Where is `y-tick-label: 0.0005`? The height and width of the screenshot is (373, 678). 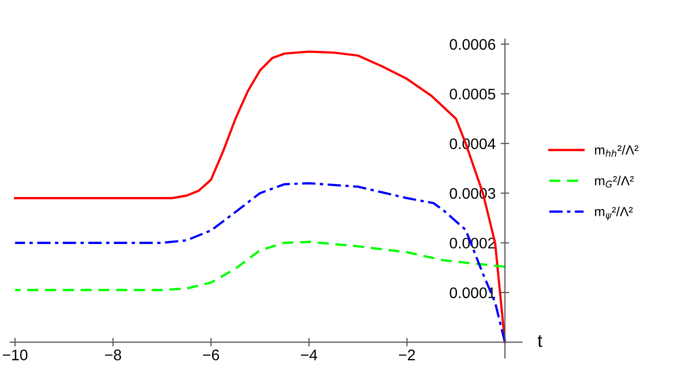
y-tick-label: 0.0005 is located at coordinates (473, 94).